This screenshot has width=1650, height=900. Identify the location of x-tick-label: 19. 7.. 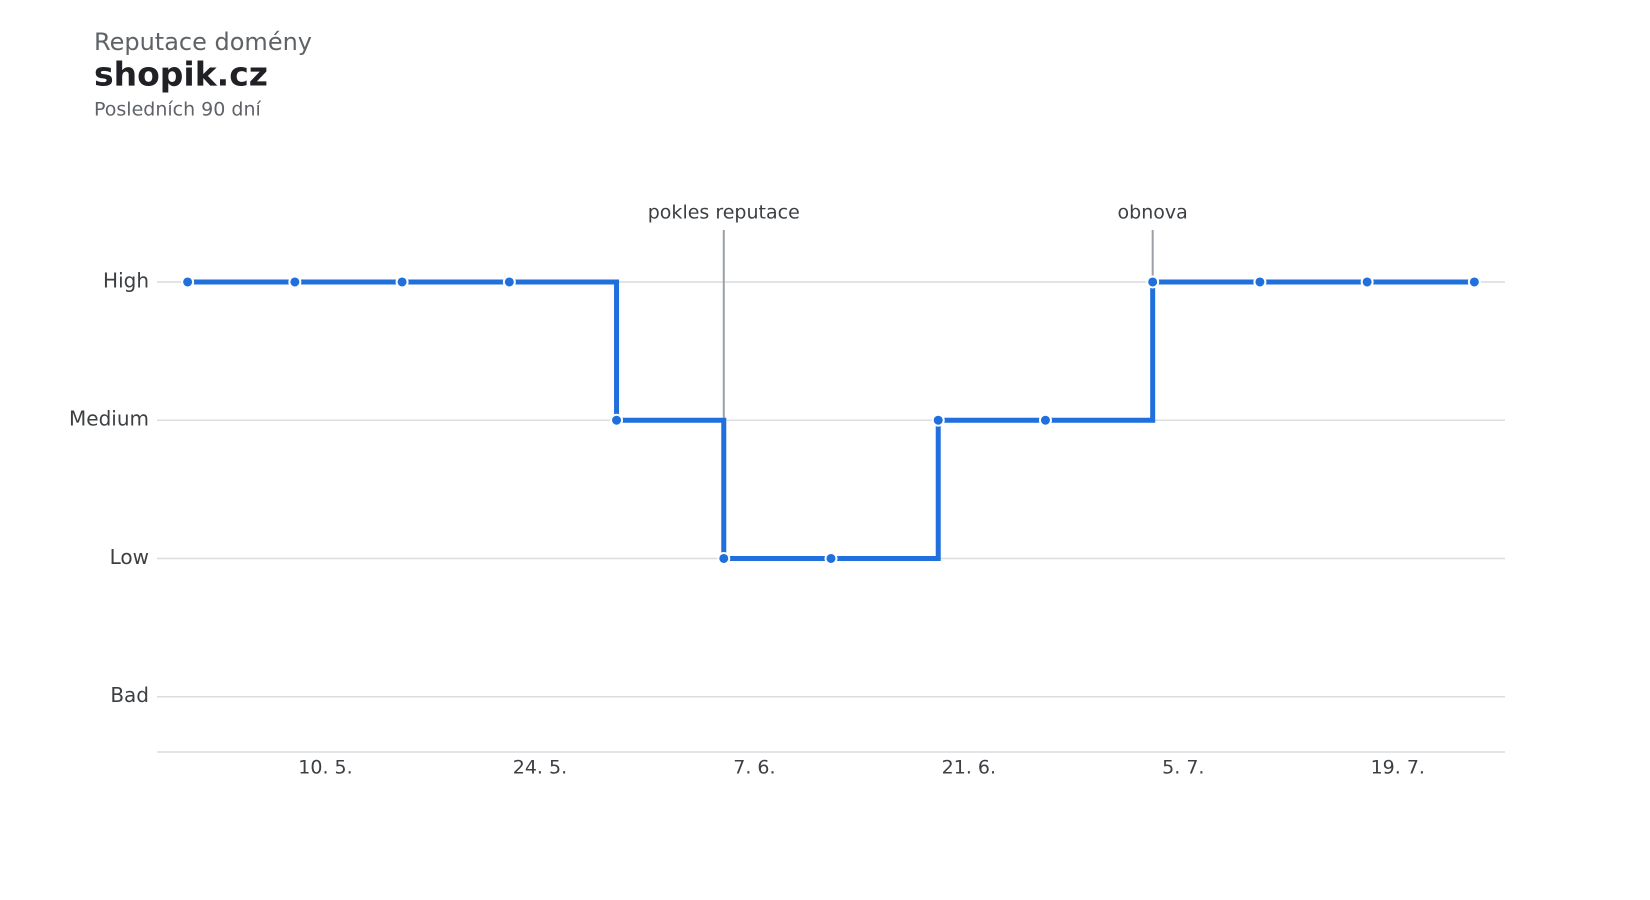
(1398, 768).